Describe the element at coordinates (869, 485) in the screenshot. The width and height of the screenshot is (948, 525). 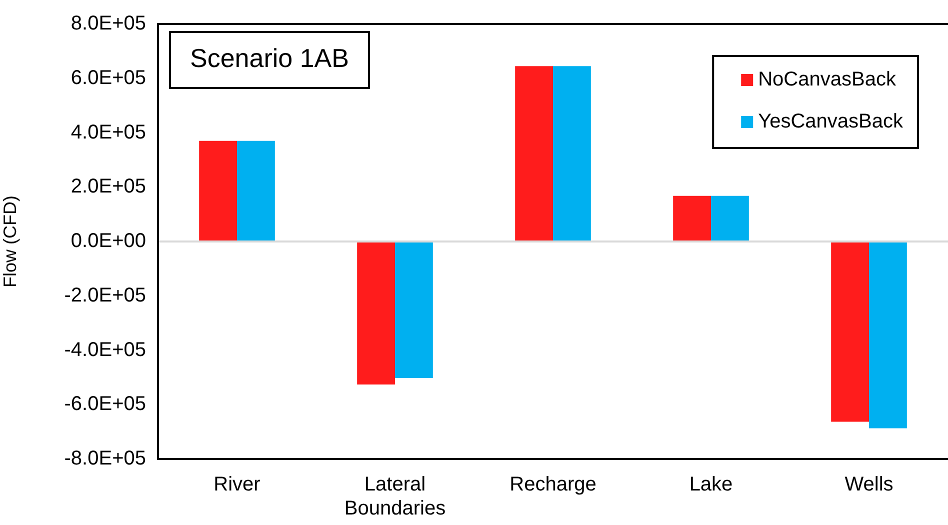
I see `x-tick-label: Wells` at that location.